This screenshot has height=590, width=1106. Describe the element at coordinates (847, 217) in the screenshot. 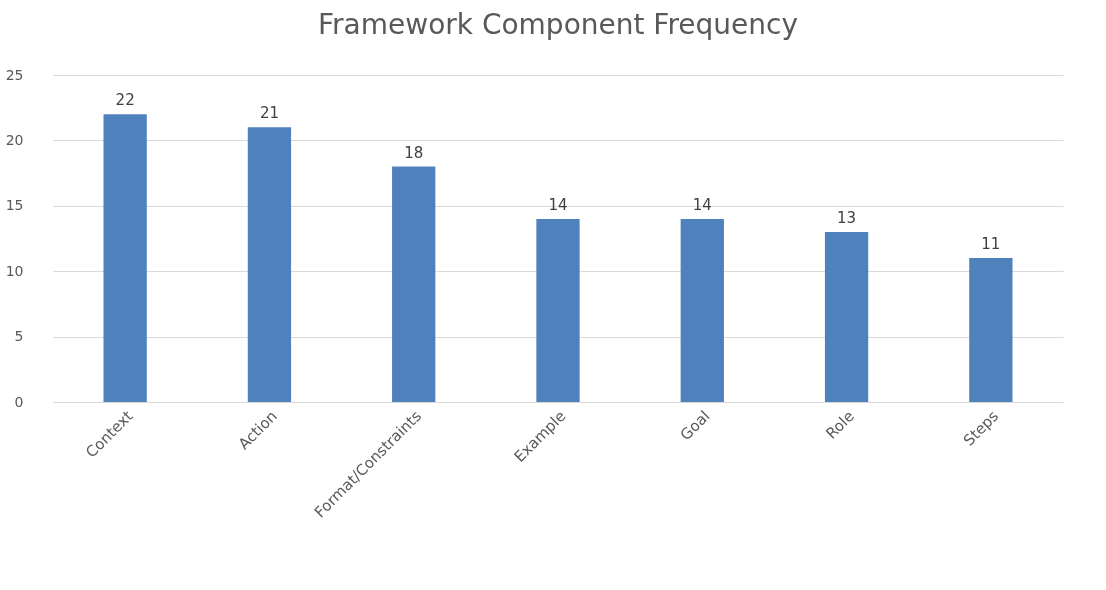

I see `data-label: 13` at that location.